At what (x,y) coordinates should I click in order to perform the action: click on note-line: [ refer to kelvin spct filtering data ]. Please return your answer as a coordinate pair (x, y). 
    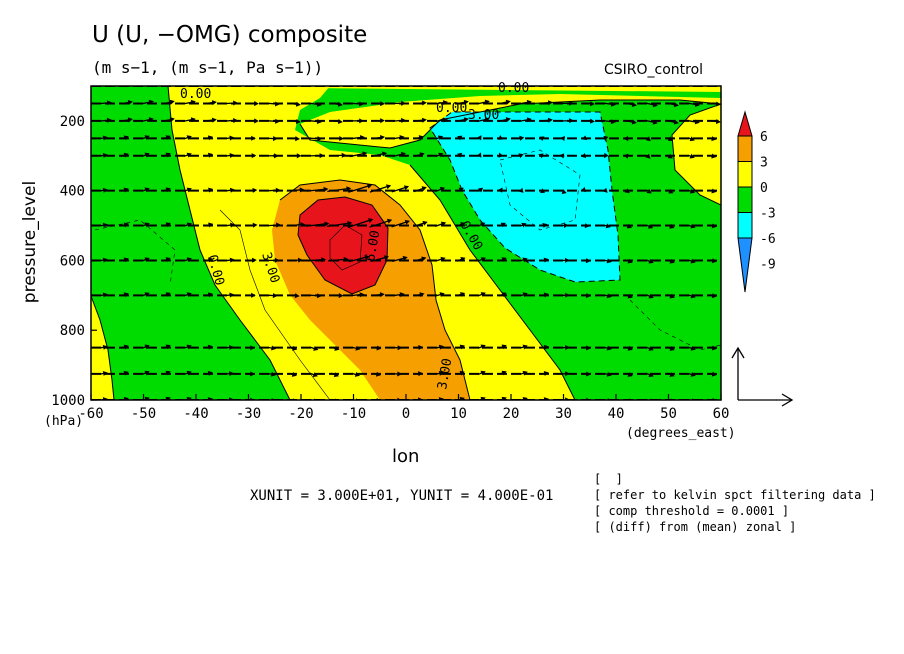
    Looking at the image, I should click on (735, 495).